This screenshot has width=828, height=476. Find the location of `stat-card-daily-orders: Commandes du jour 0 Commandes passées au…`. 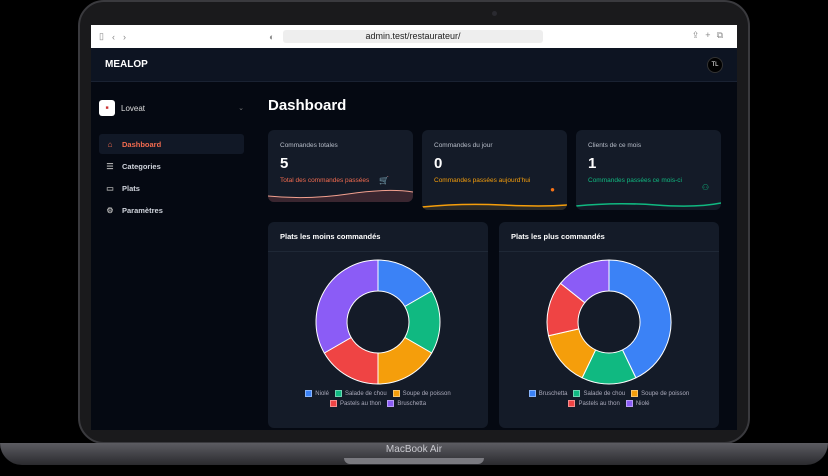

stat-card-daily-orders: Commandes du jour 0 Commandes passées au… is located at coordinates (494, 170).